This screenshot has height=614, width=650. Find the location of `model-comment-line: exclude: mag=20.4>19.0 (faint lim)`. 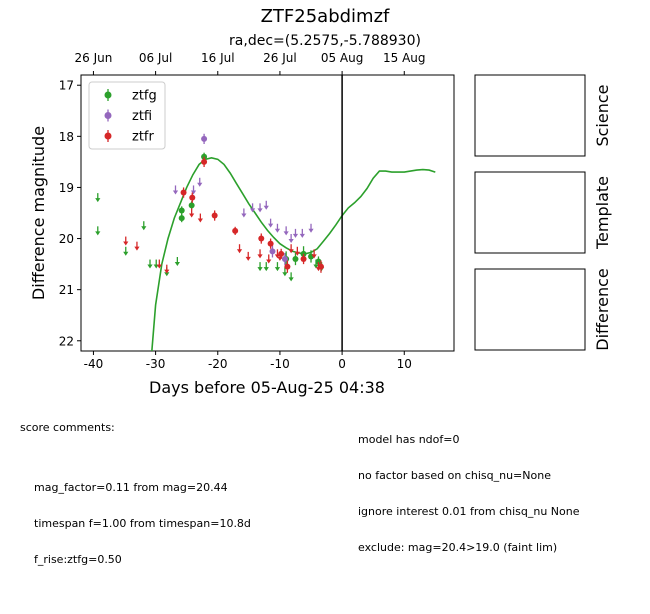

model-comment-line: exclude: mag=20.4>19.0 (faint lim) is located at coordinates (458, 547).